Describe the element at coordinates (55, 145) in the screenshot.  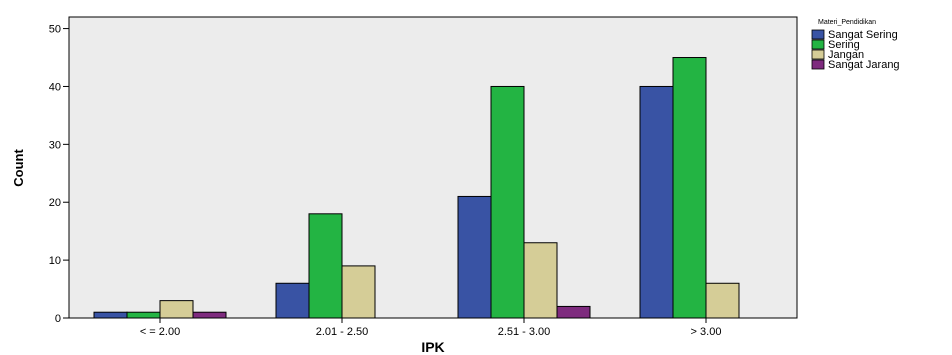
I see `y-tick-label-30: 30` at that location.